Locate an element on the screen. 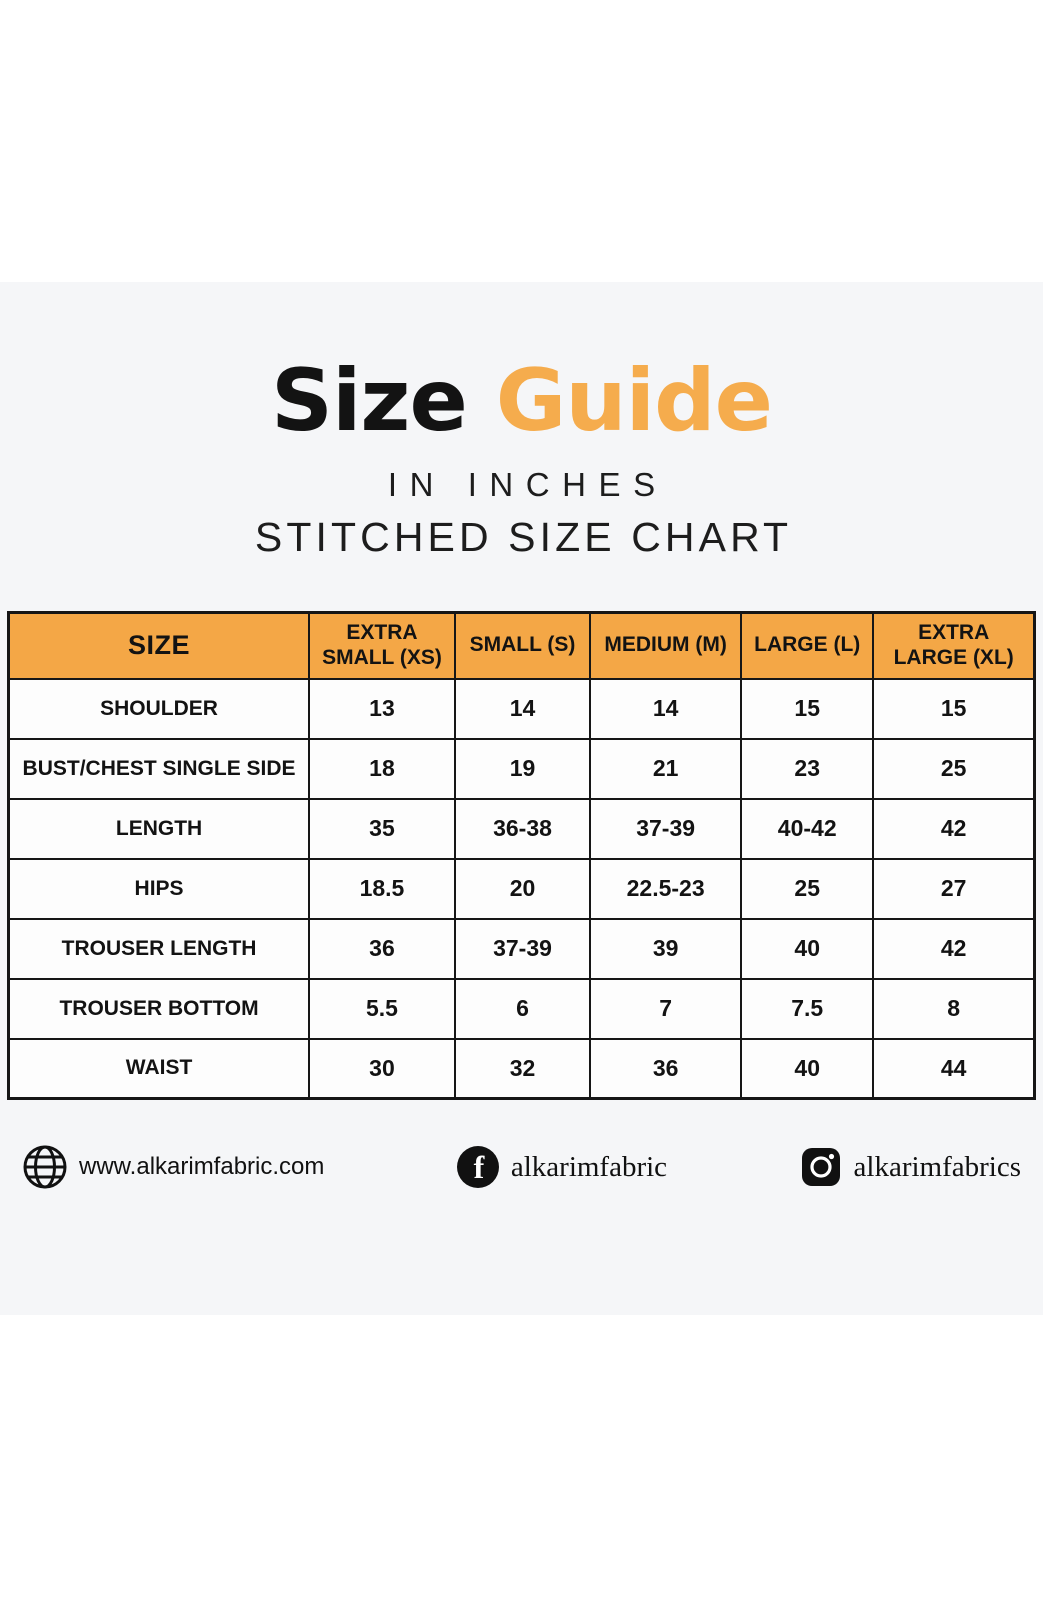  measurement-value: 18.5 is located at coordinates (382, 888).